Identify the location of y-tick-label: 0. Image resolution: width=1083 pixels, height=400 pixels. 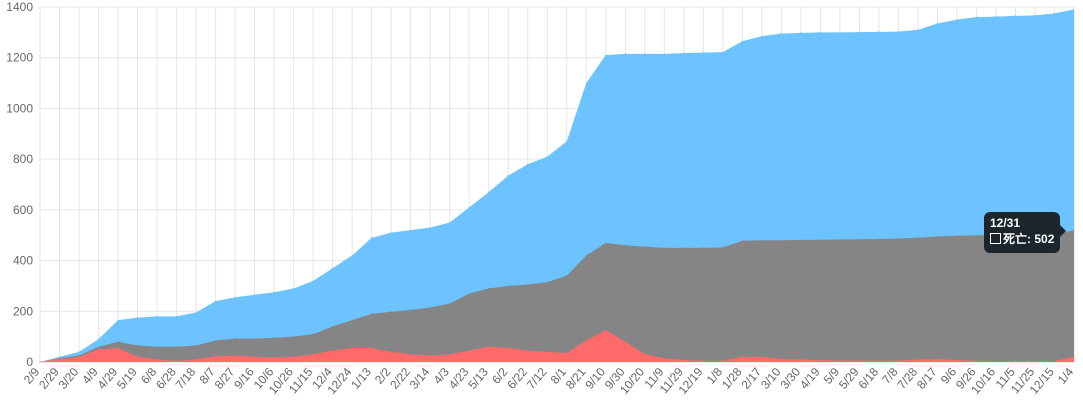
(29, 362).